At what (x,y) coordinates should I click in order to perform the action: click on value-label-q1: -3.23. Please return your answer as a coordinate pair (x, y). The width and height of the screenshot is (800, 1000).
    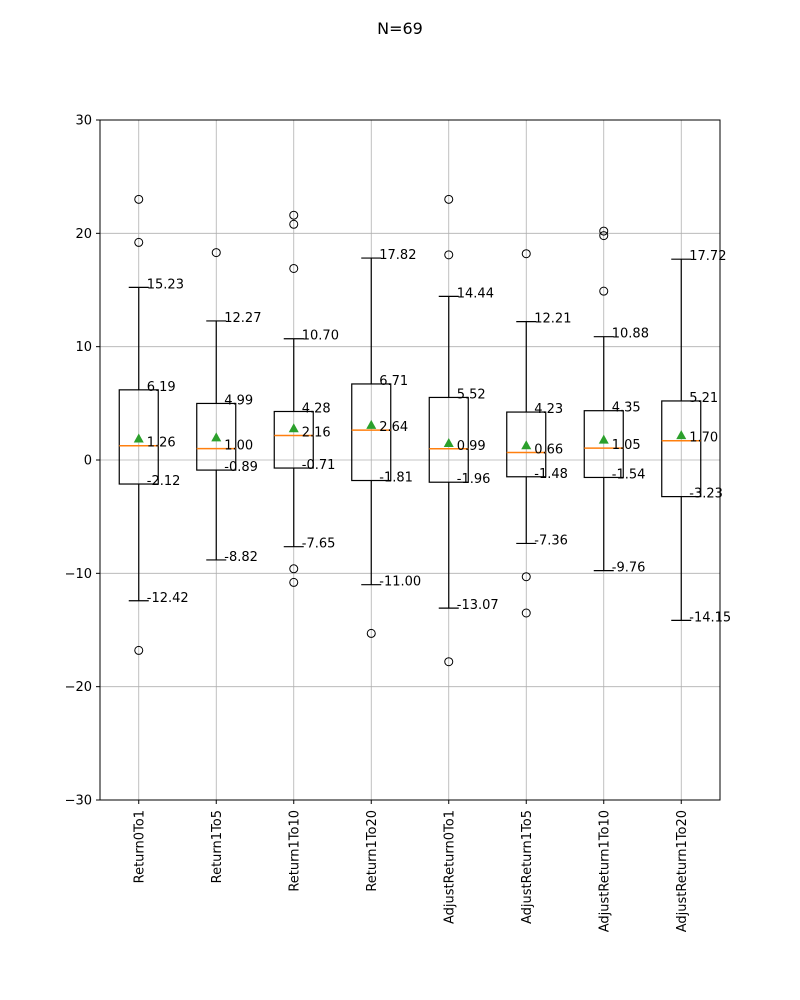
    Looking at the image, I should click on (706, 494).